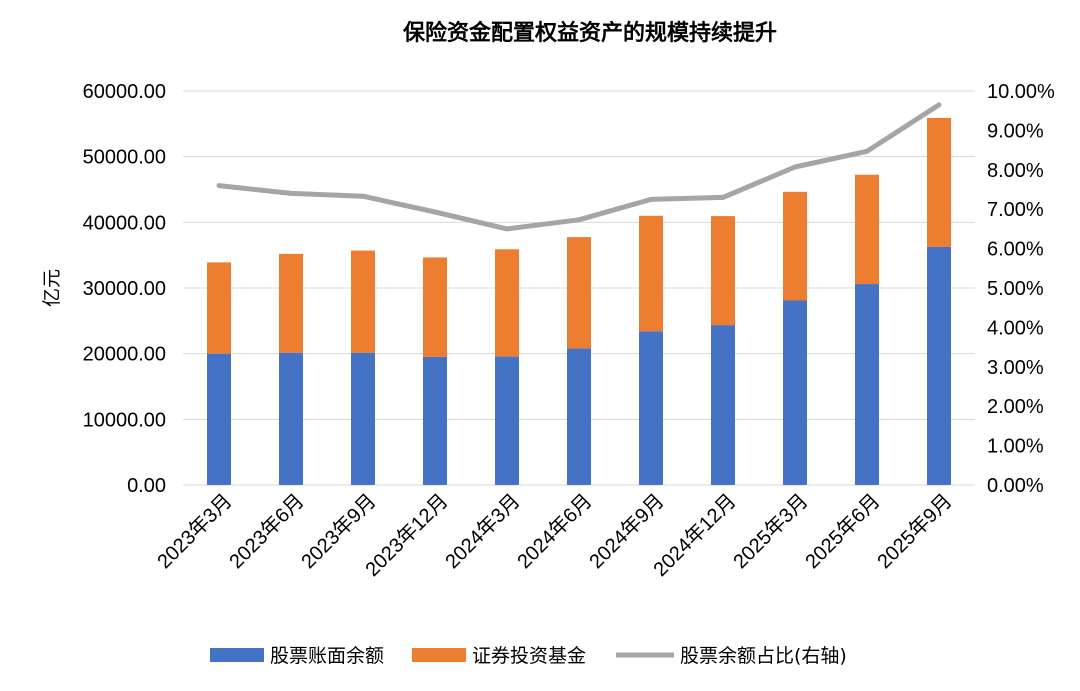 Image resolution: width=1080 pixels, height=691 pixels. Describe the element at coordinates (124, 223) in the screenshot. I see `y-tick-label: 40000.00` at that location.